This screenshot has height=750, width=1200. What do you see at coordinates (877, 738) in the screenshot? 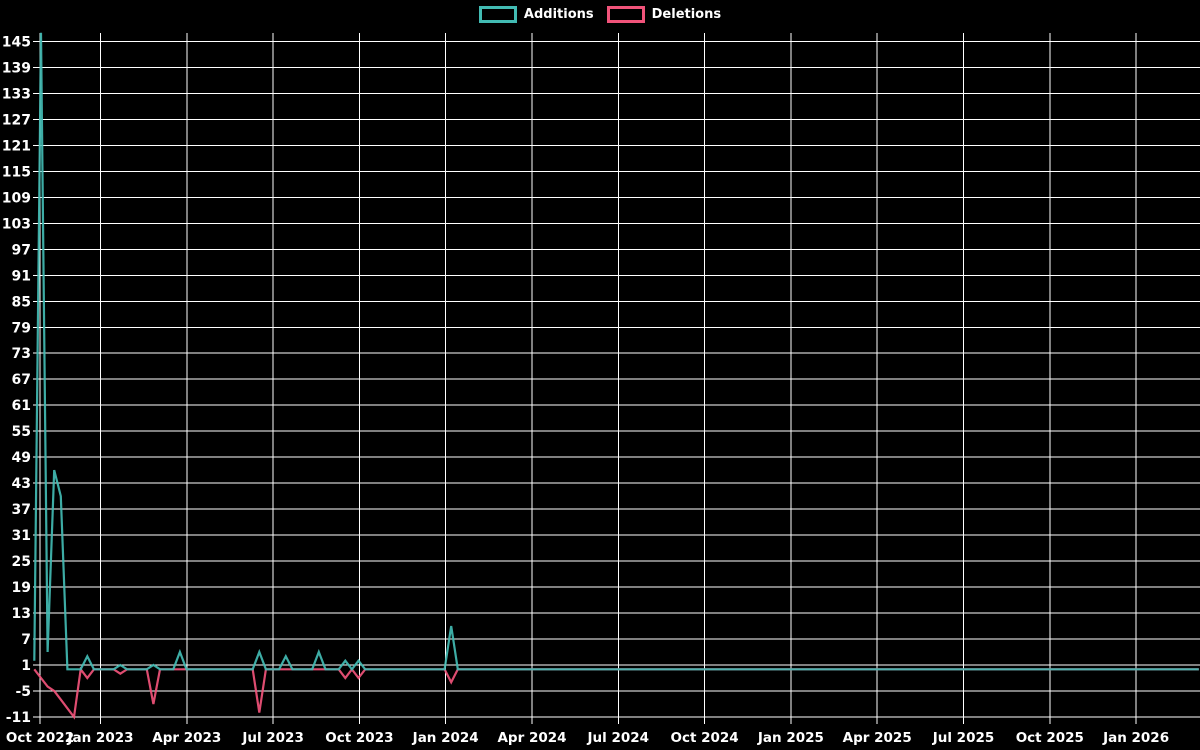
I see `x-tick-label: Apr 2025` at bounding box center [877, 738].